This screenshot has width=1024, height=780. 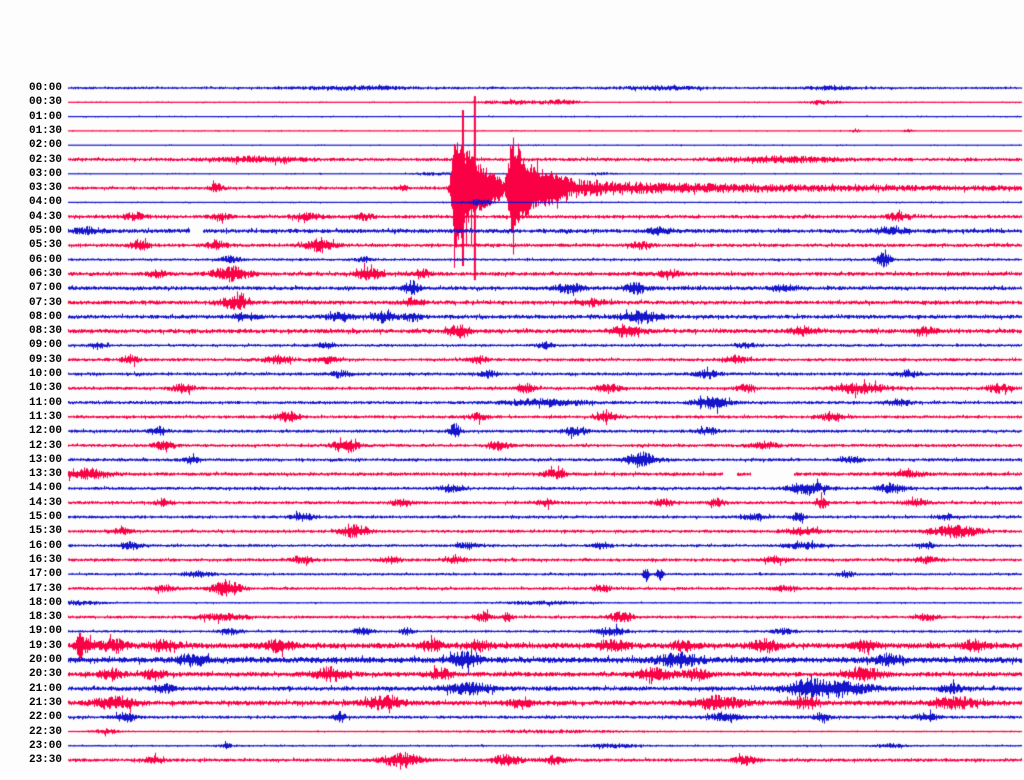 I want to click on row-time-label: 19:00, so click(x=45, y=631).